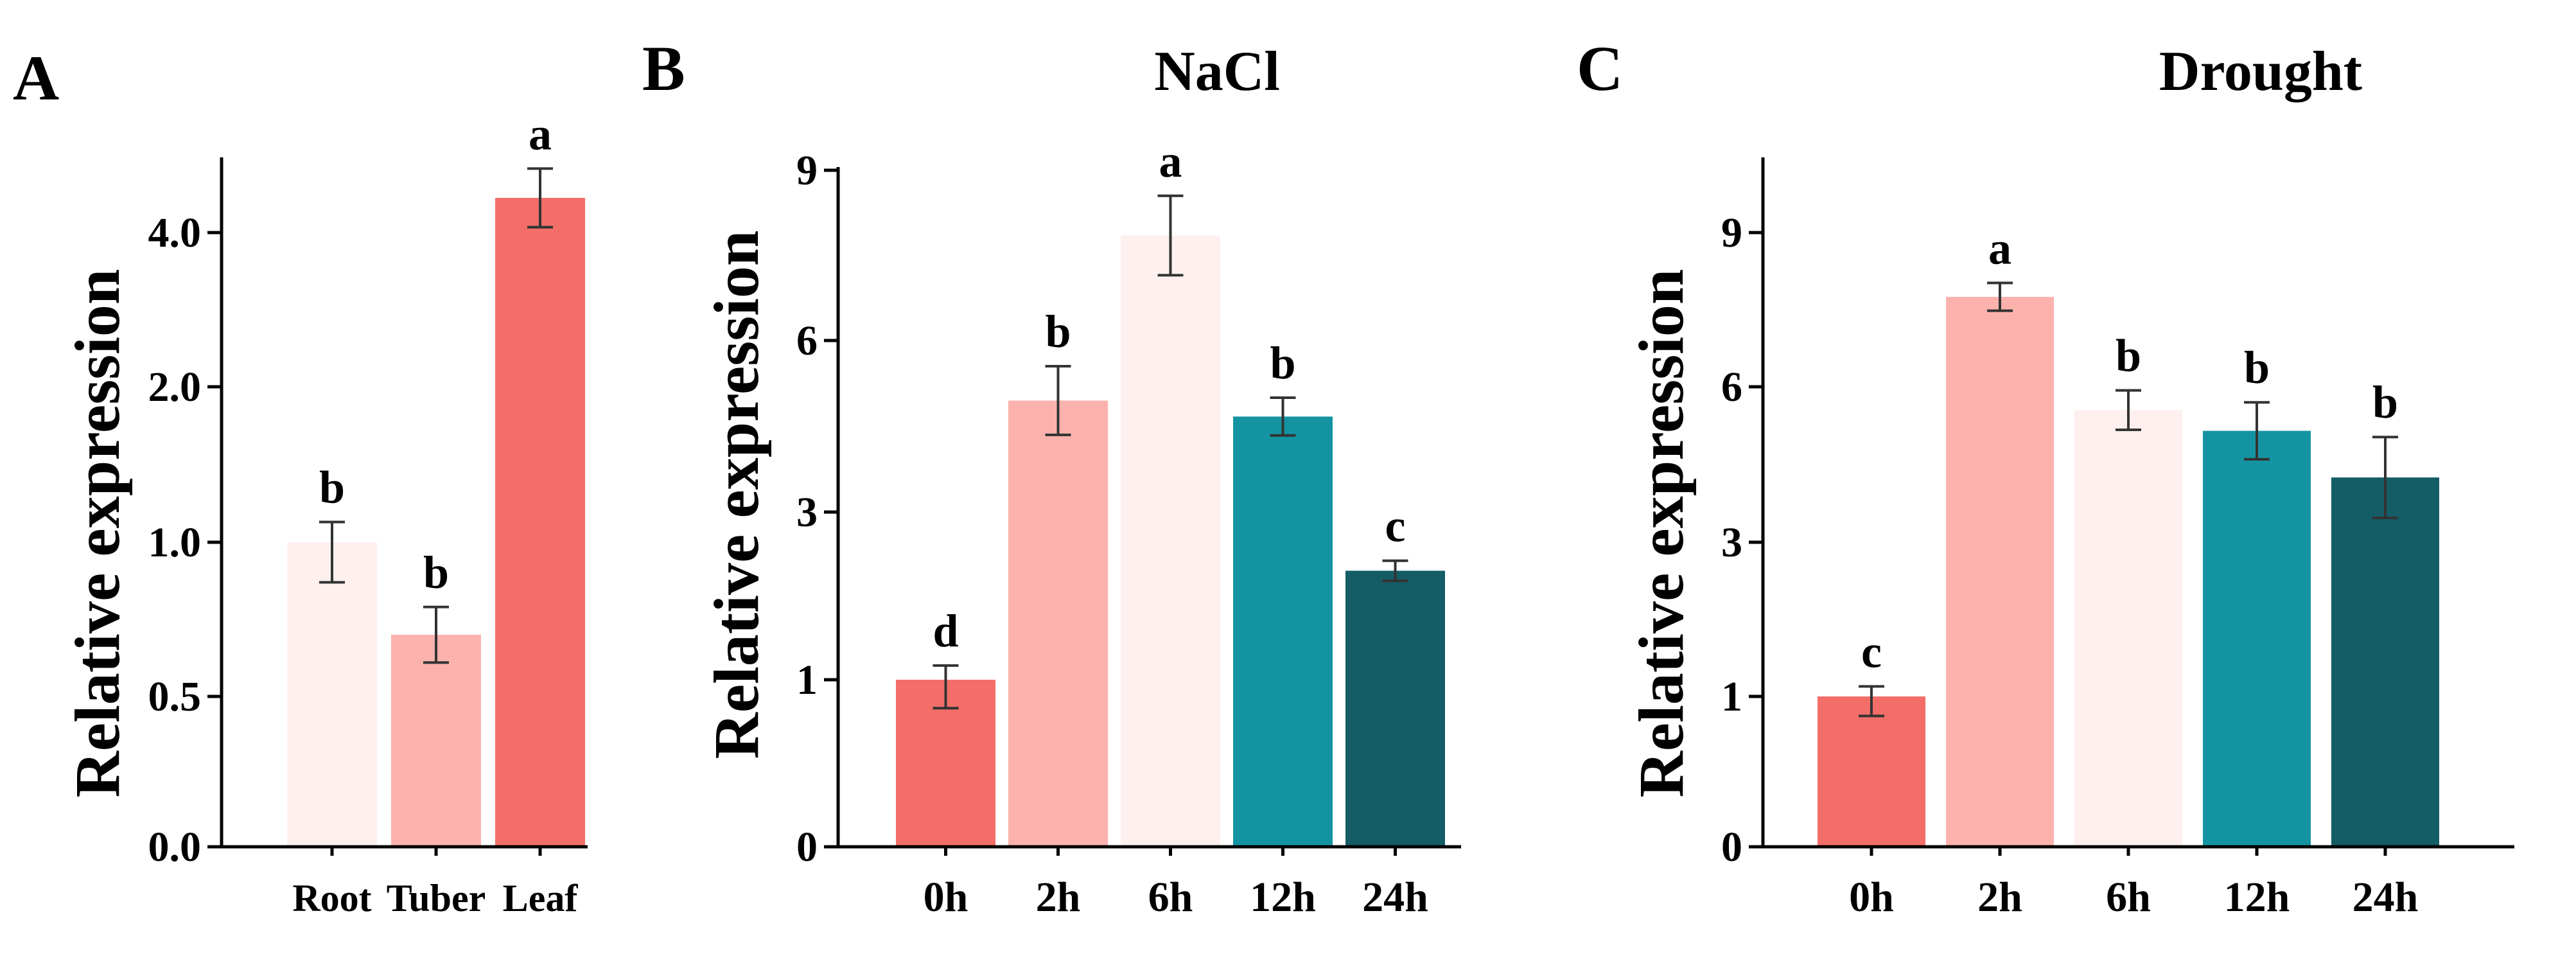 Image resolution: width=2576 pixels, height=956 pixels. What do you see at coordinates (1395, 897) in the screenshot?
I see `panel-b-category-label: 24h` at bounding box center [1395, 897].